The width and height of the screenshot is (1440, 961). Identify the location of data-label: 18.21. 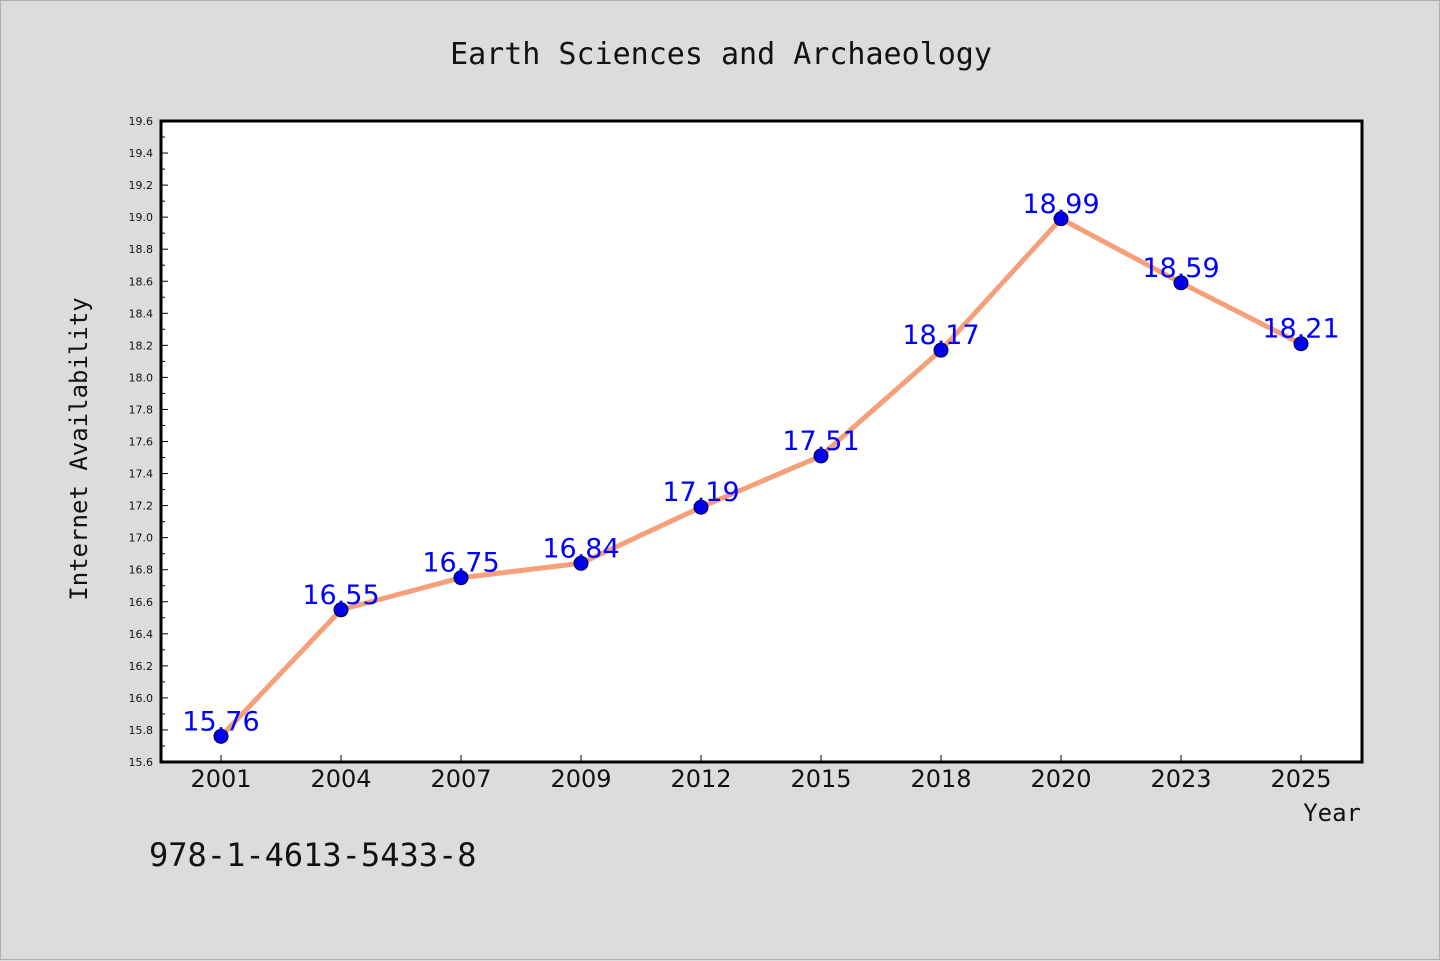
(1300, 329).